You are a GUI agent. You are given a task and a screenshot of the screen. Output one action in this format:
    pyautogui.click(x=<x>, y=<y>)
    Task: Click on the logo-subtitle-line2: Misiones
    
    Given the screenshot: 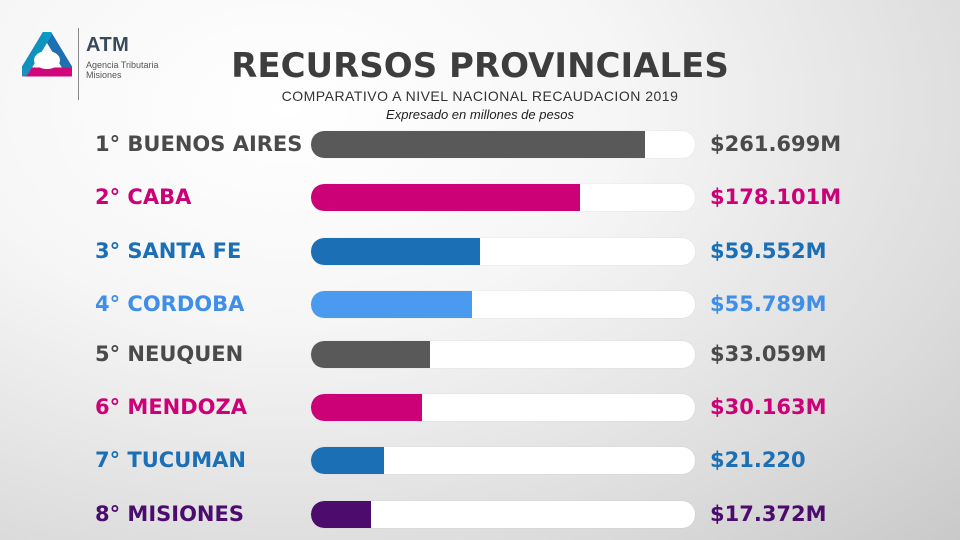 What is the action you would take?
    pyautogui.click(x=104, y=75)
    